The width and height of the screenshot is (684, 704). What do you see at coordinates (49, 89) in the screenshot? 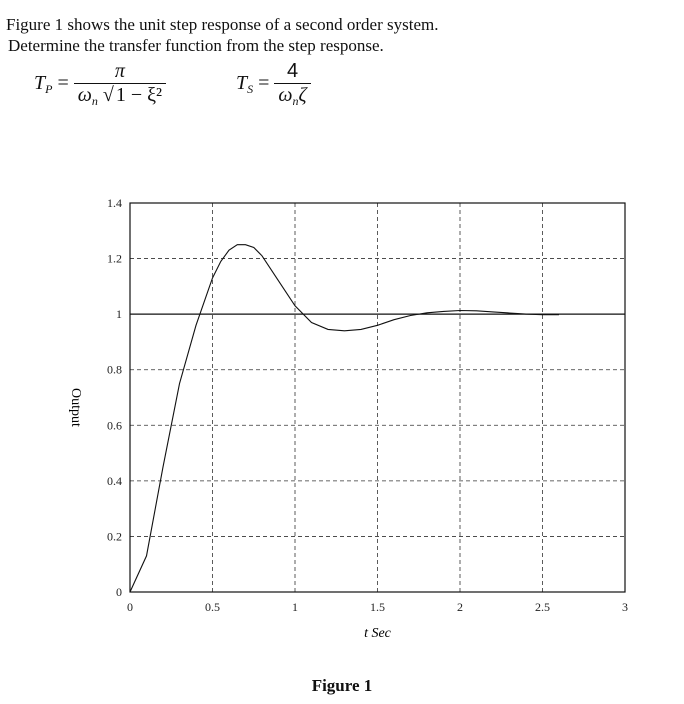
I see `tp-lhs-sub: P` at bounding box center [49, 89].